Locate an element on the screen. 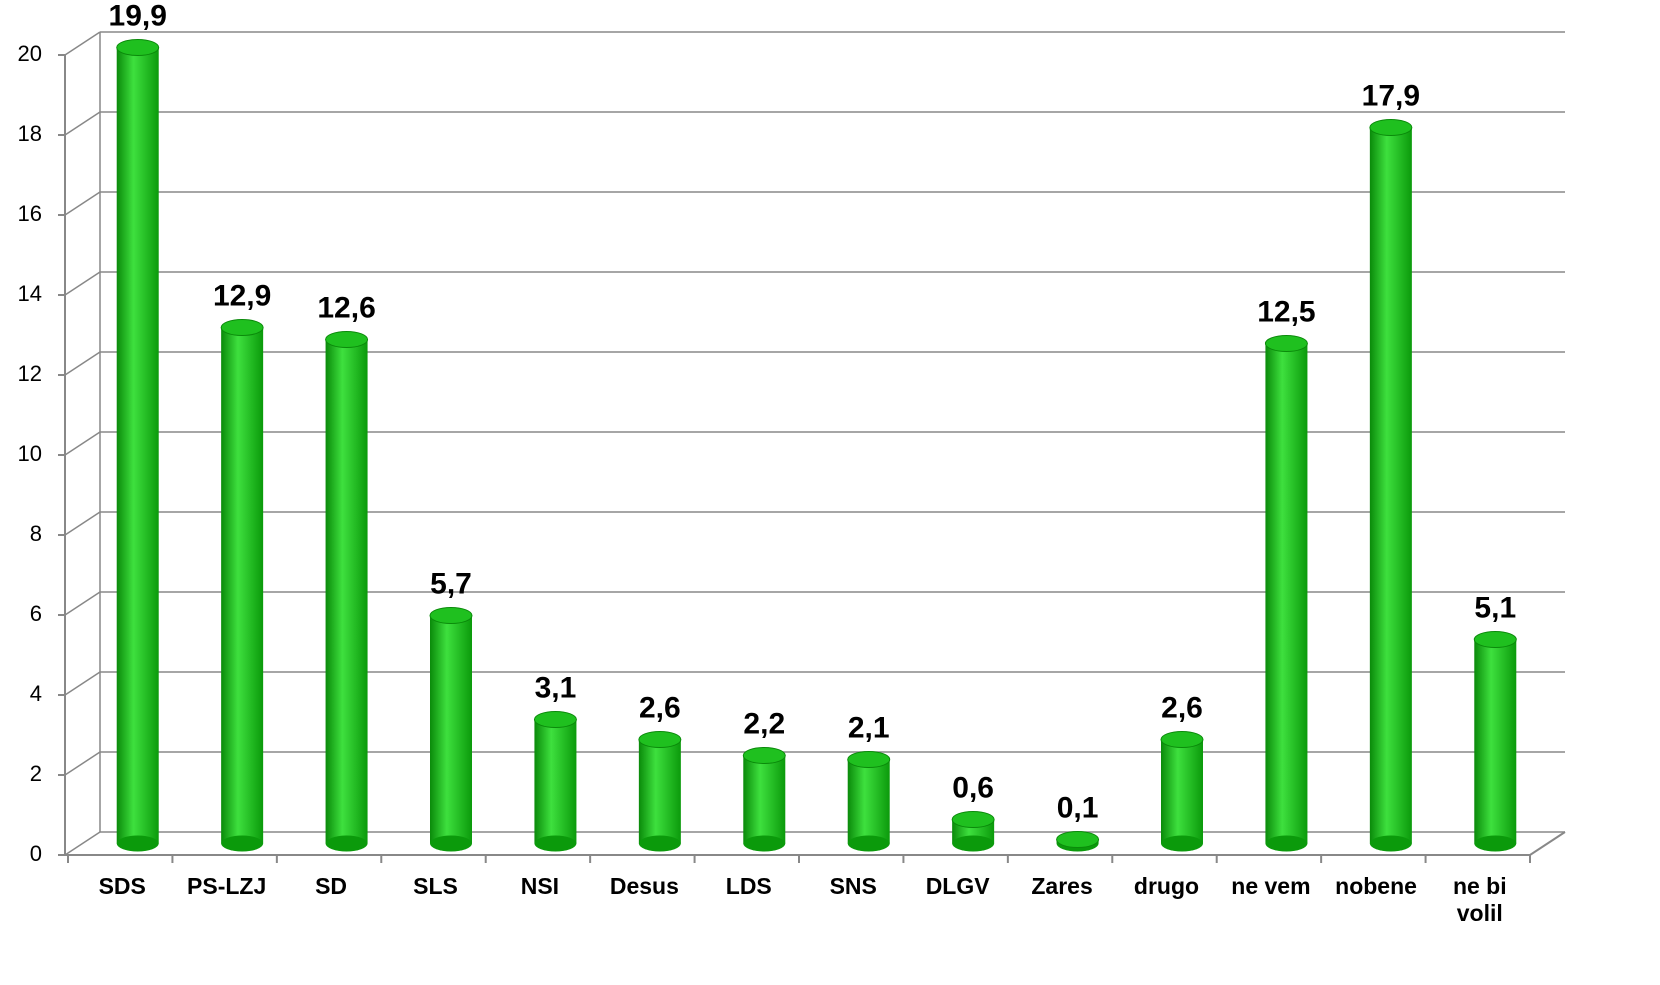 This screenshot has height=985, width=1660. floor is located at coordinates (815, 843).